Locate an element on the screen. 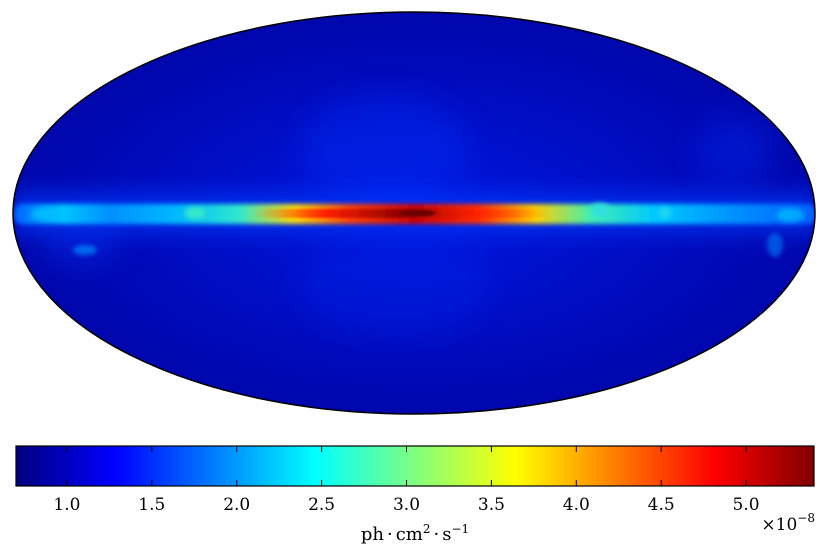 This screenshot has width=830, height=559. colorbar-offset-label: ×10⁻⁸ is located at coordinates (788, 523).